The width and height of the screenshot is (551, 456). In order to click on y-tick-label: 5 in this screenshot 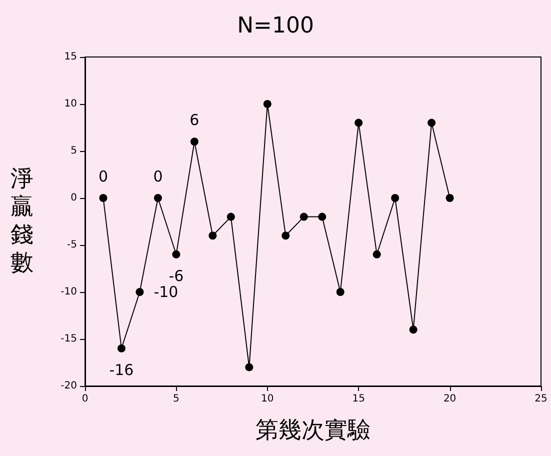, I will do `click(73, 151)`.